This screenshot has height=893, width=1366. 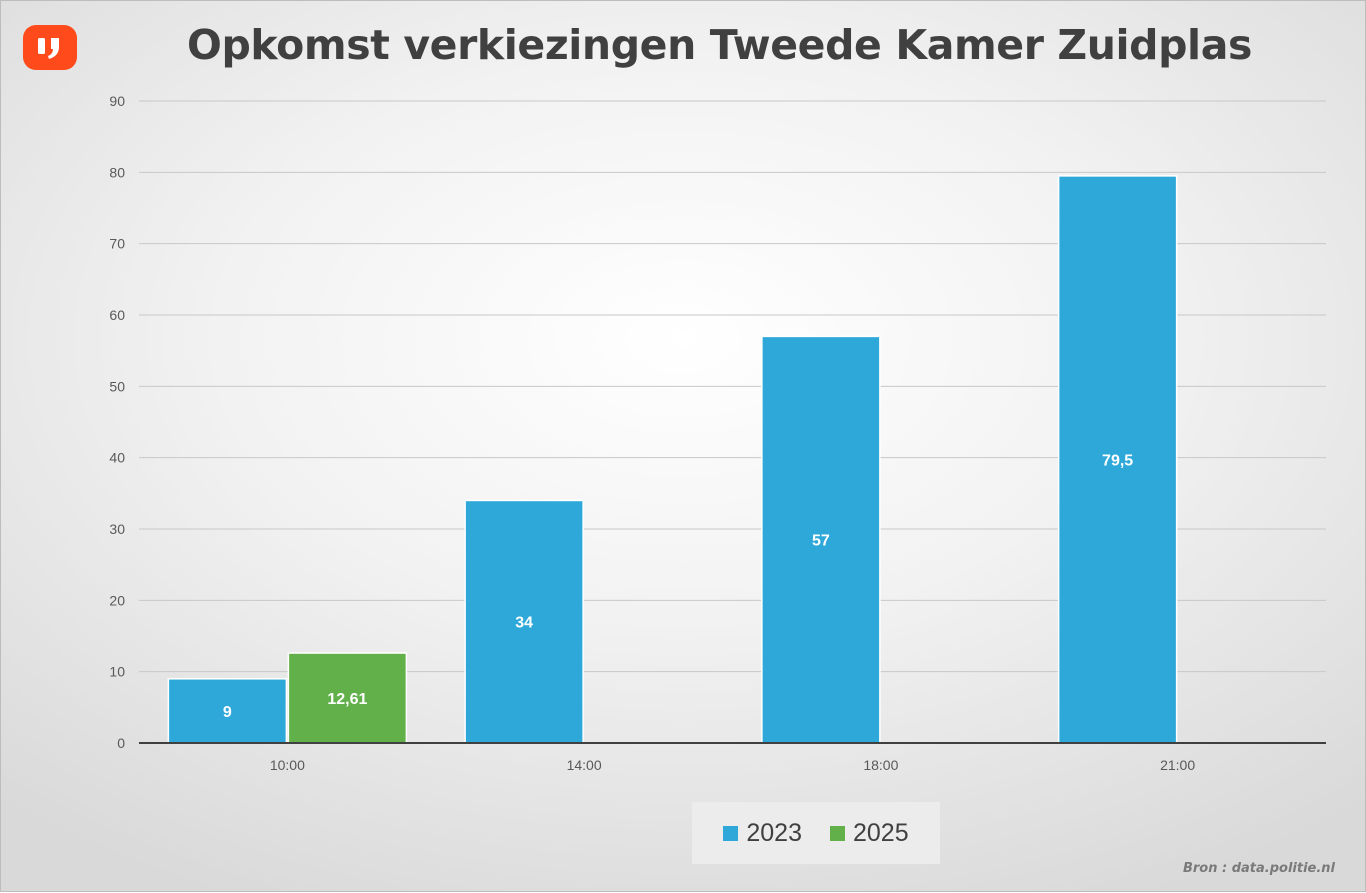 I want to click on y-tick-label-80: 80, so click(x=117, y=172).